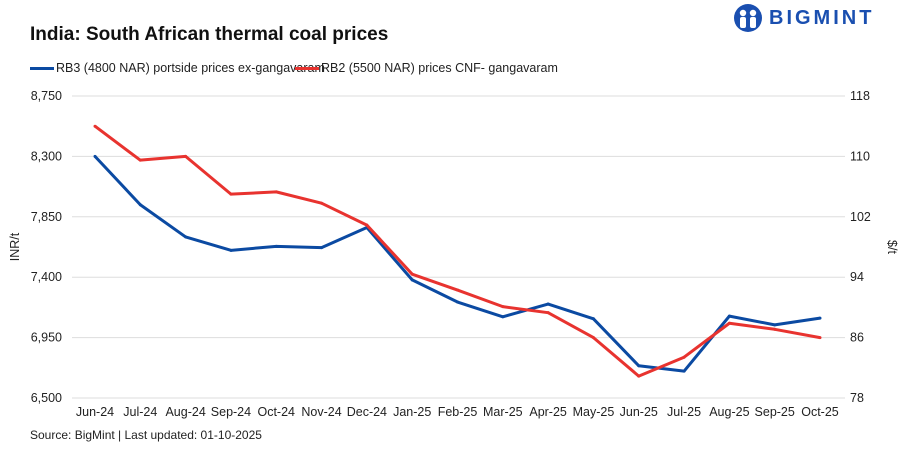 Image resolution: width=907 pixels, height=453 pixels. What do you see at coordinates (42, 68) in the screenshot?
I see `legend-swatch-rb3` at bounding box center [42, 68].